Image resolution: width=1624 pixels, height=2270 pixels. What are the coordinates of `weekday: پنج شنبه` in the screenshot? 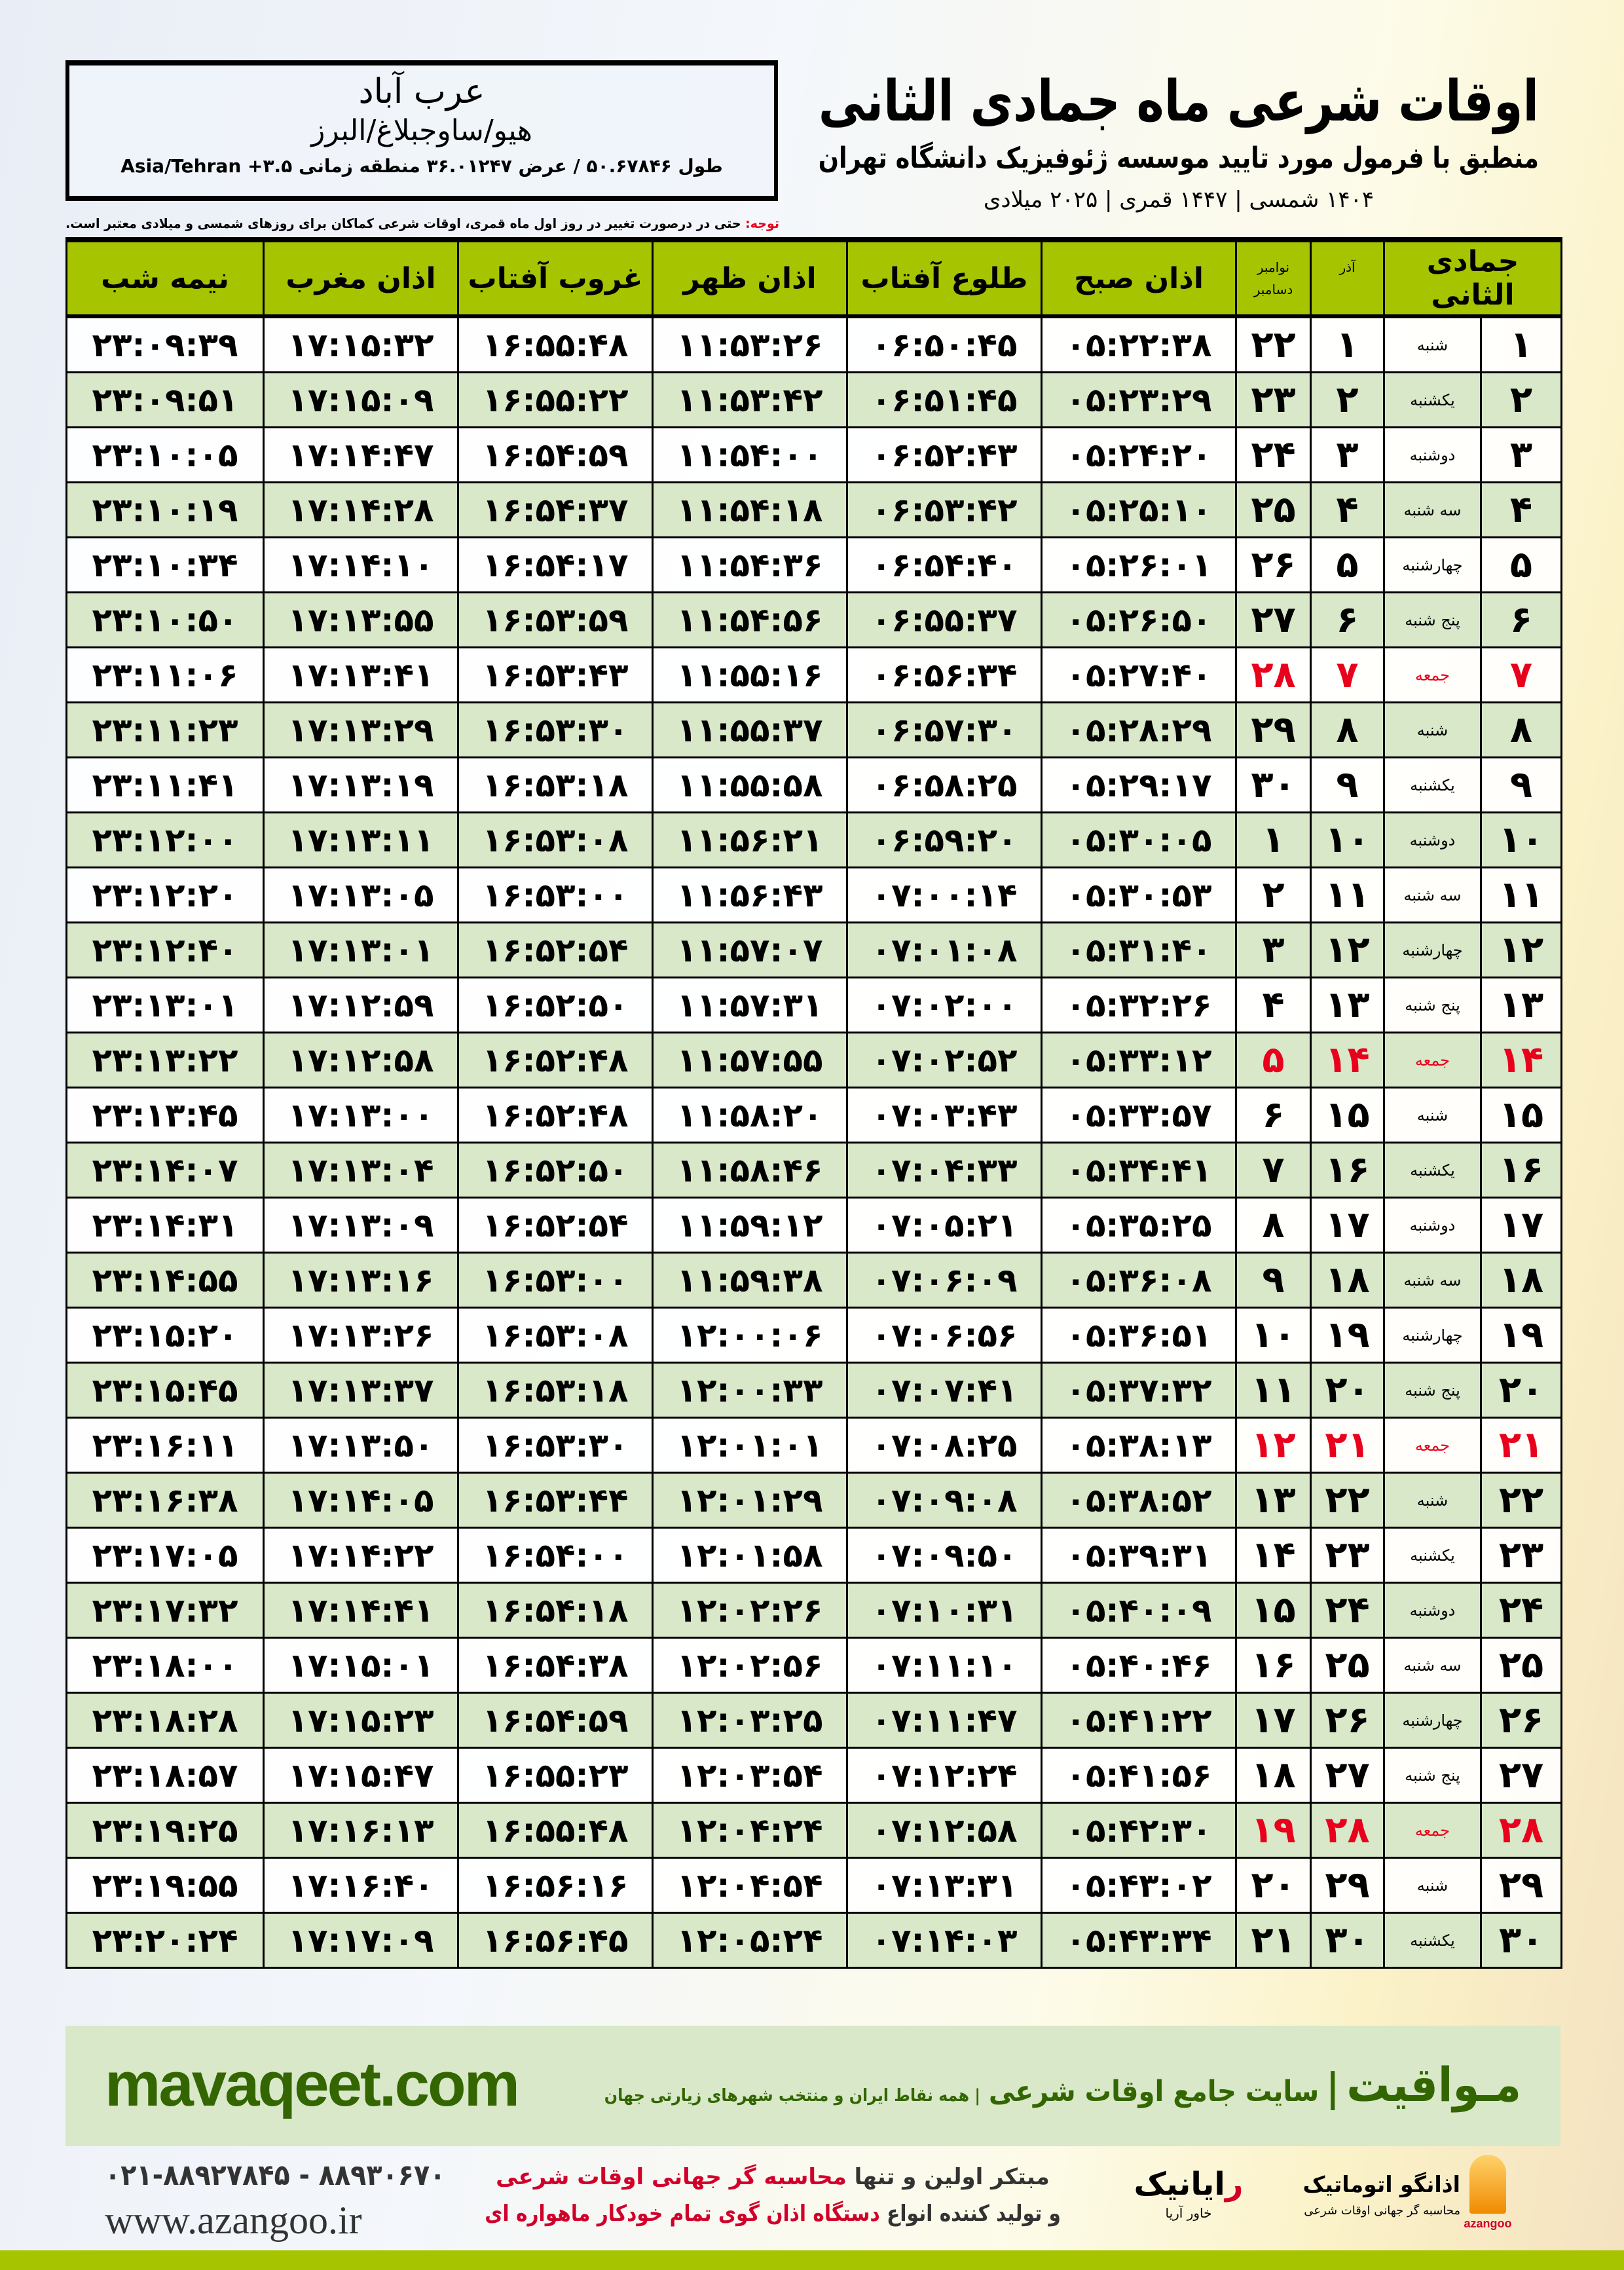 It's located at (1432, 1390).